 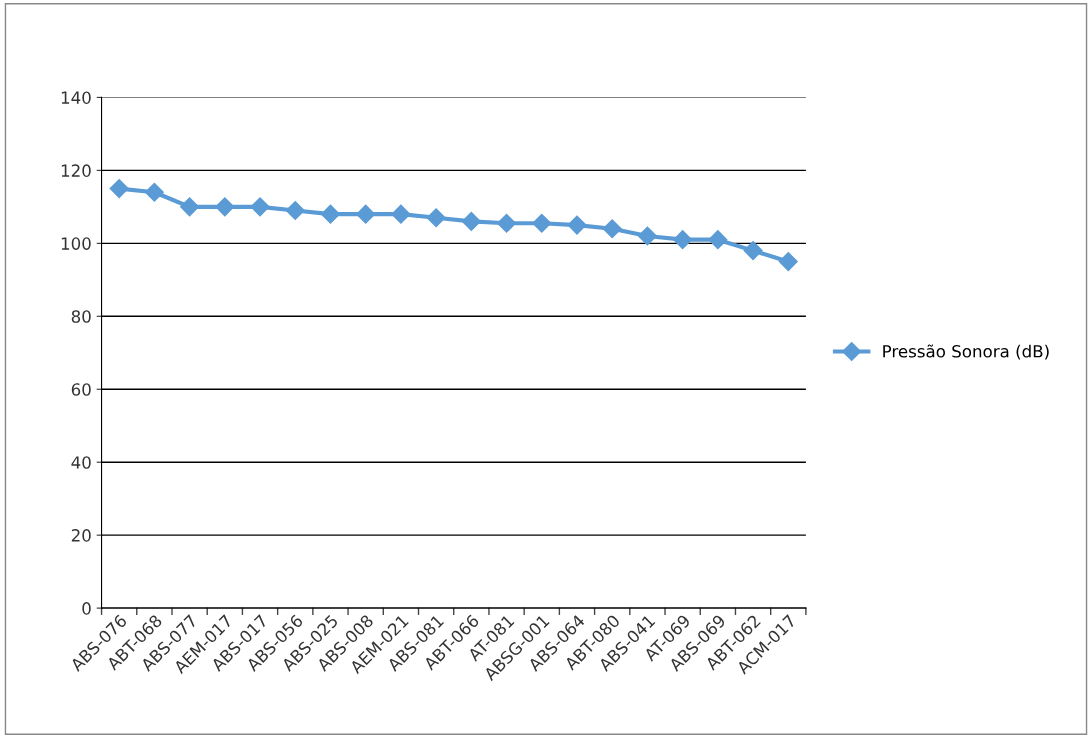 What do you see at coordinates (81, 535) in the screenshot?
I see `y-tick-label: 20` at bounding box center [81, 535].